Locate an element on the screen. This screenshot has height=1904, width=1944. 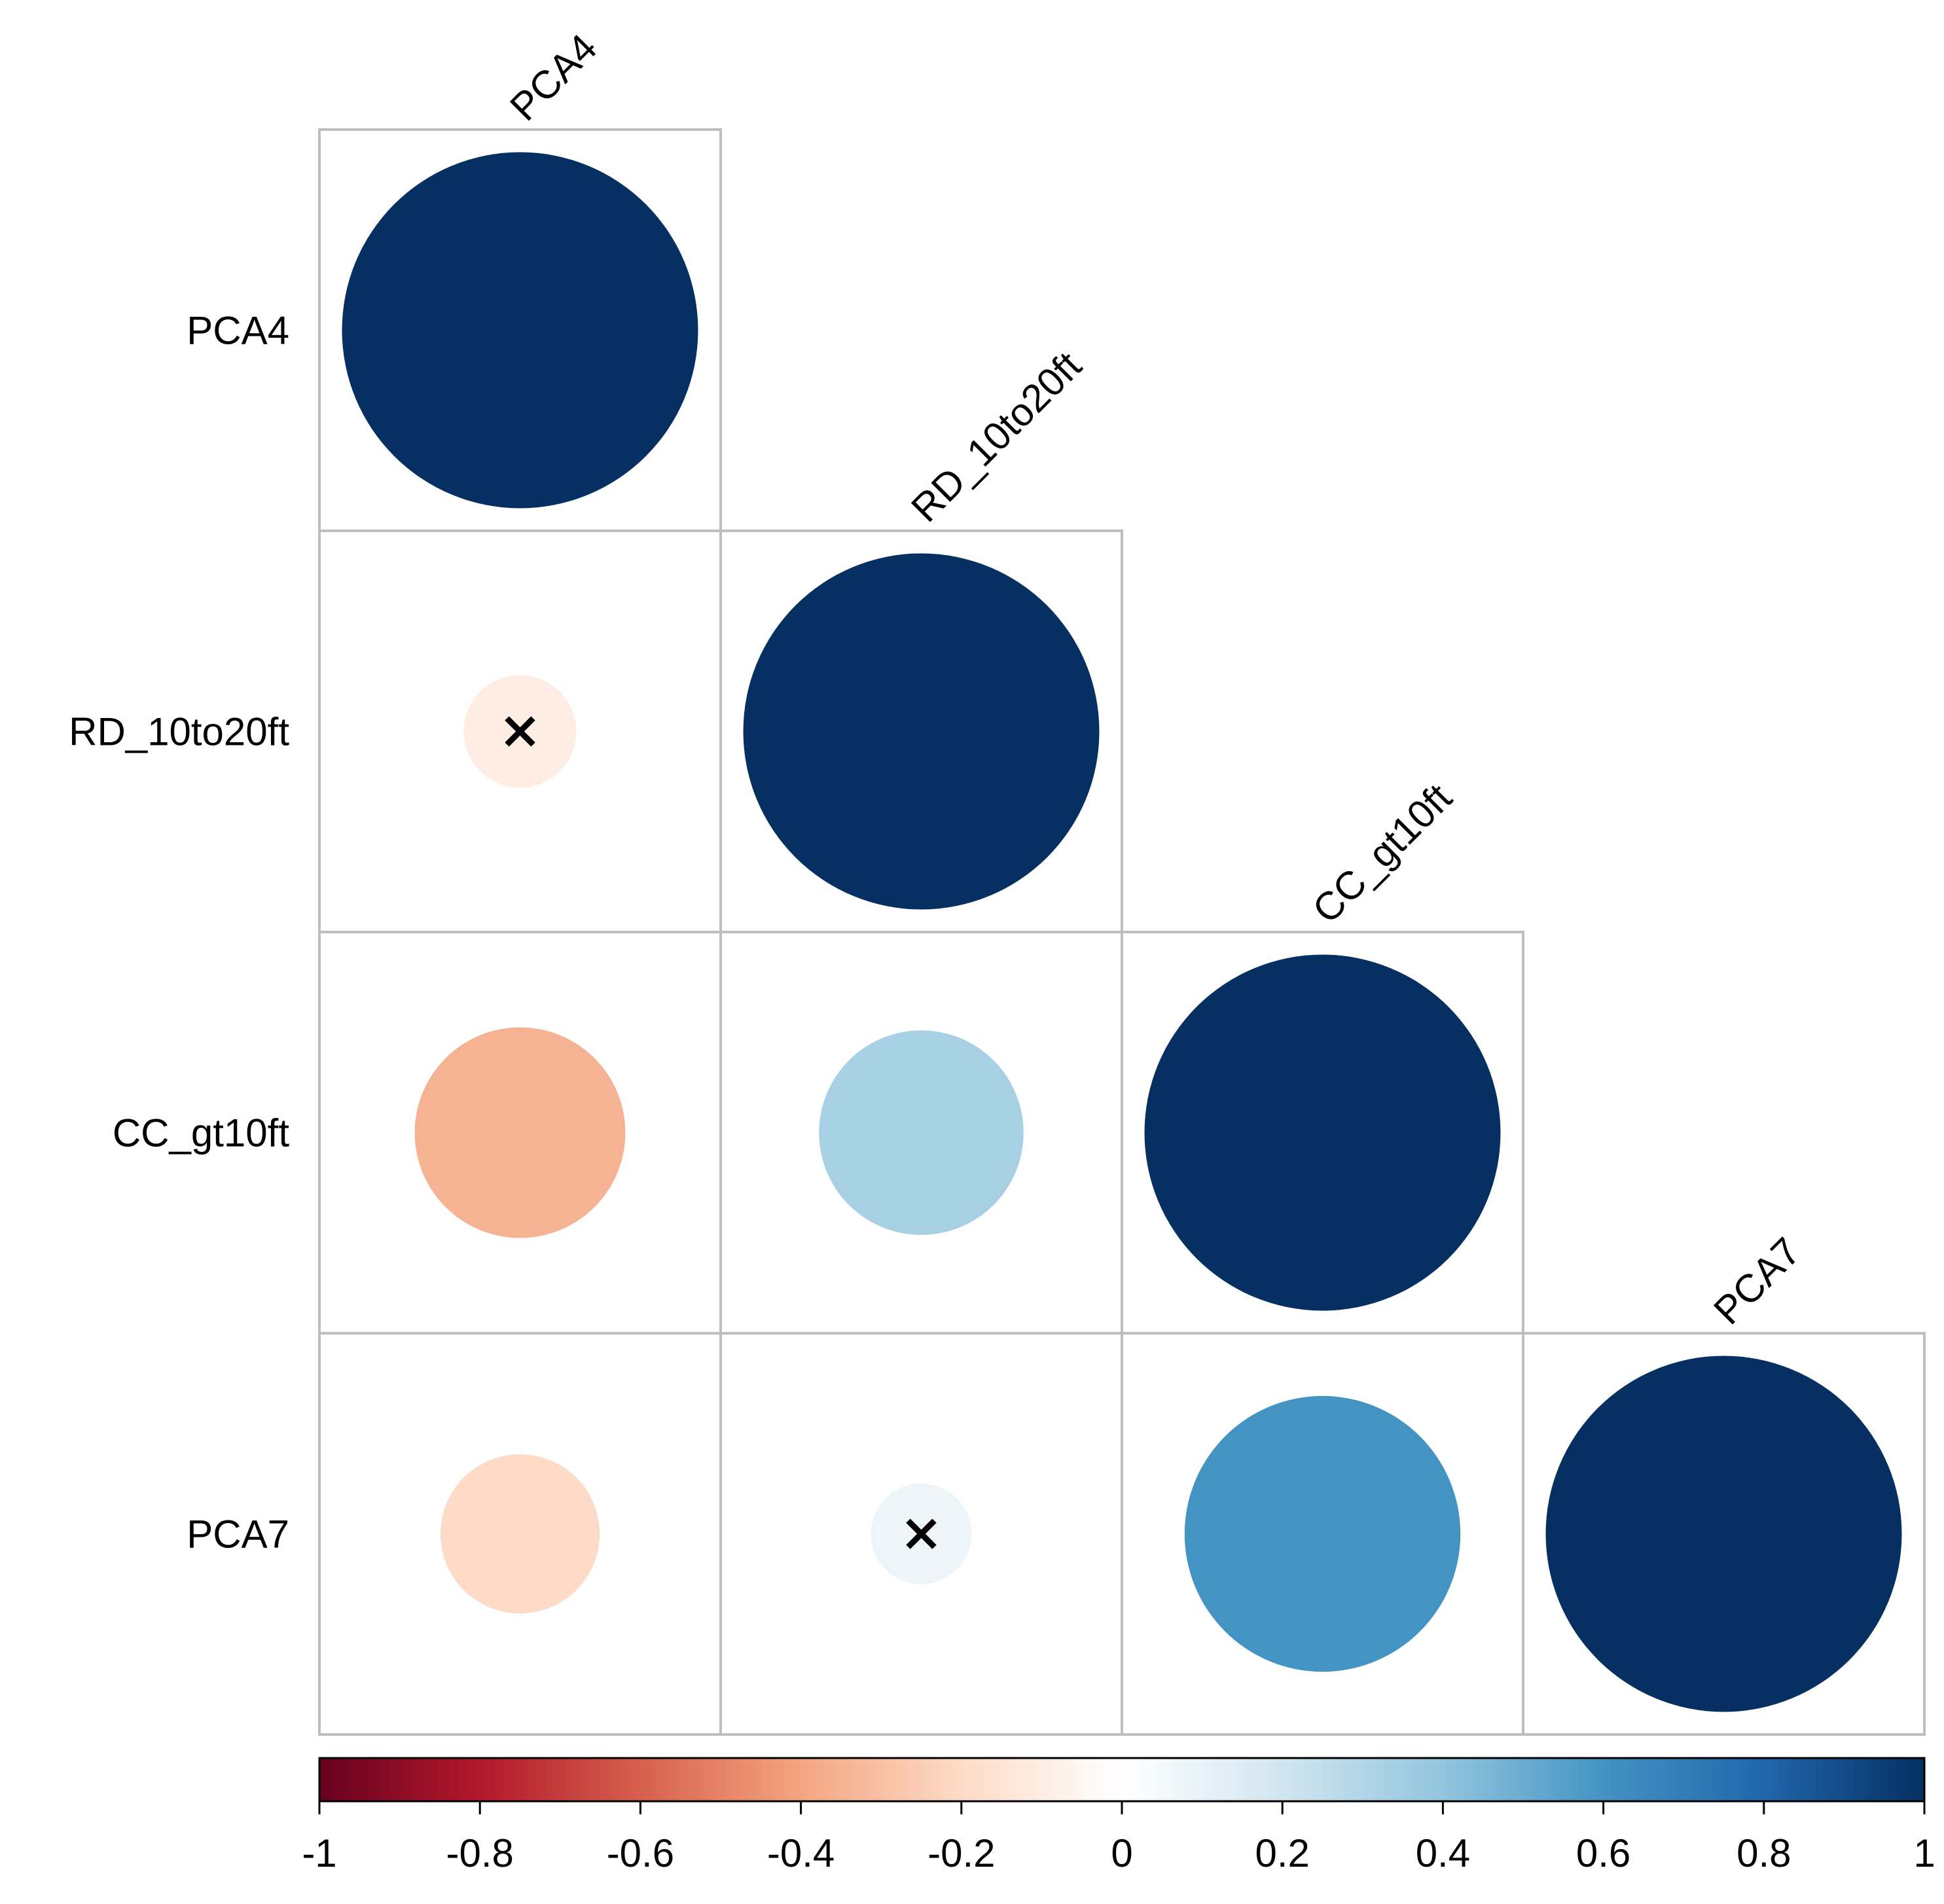
row-label-cc-gt10ft: CC_gt10ft is located at coordinates (201, 1133).